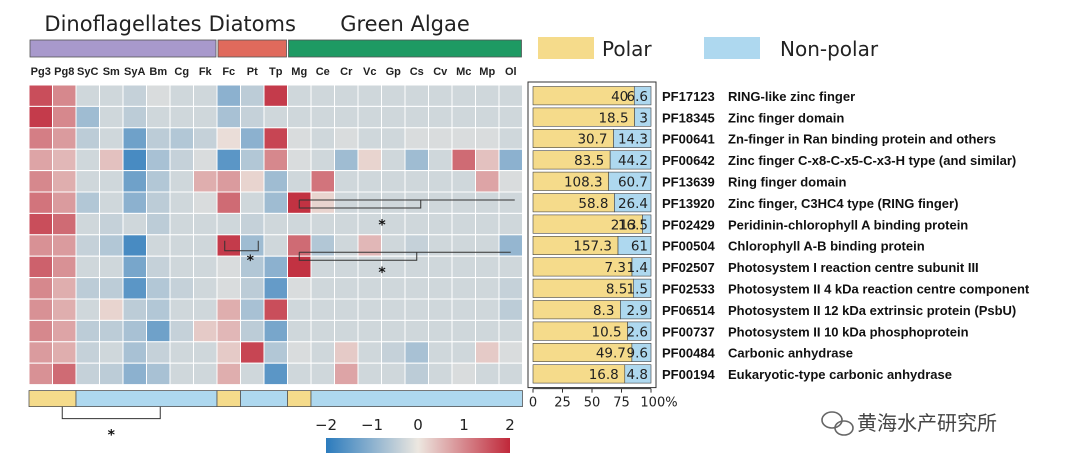  I want to click on column-label: Tp, so click(276, 72).